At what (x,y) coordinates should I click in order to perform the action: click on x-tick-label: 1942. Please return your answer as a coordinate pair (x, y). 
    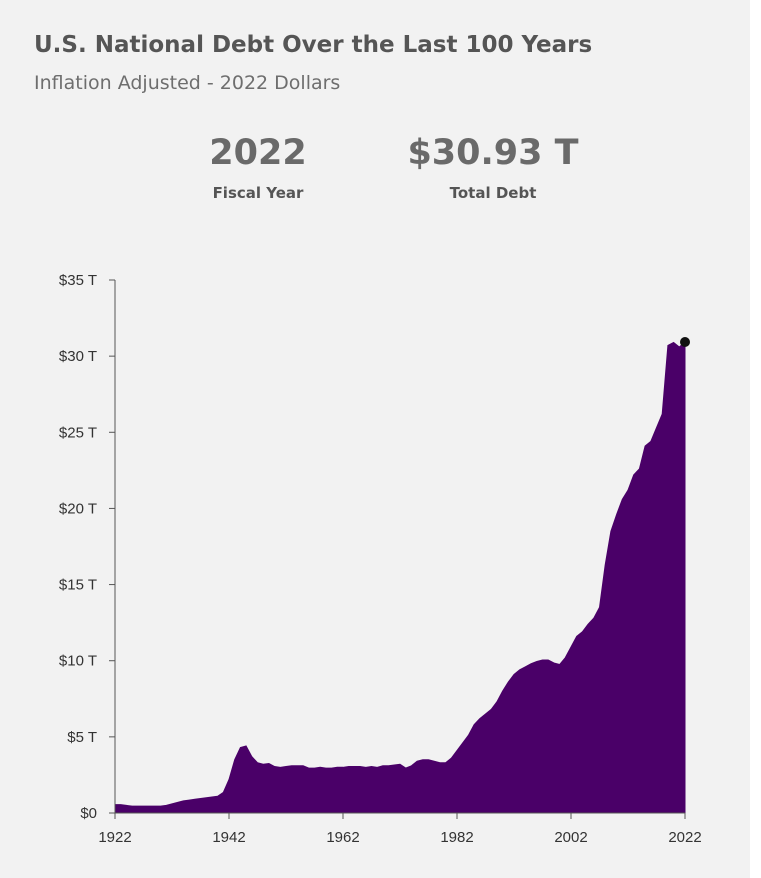
    Looking at the image, I should click on (228, 837).